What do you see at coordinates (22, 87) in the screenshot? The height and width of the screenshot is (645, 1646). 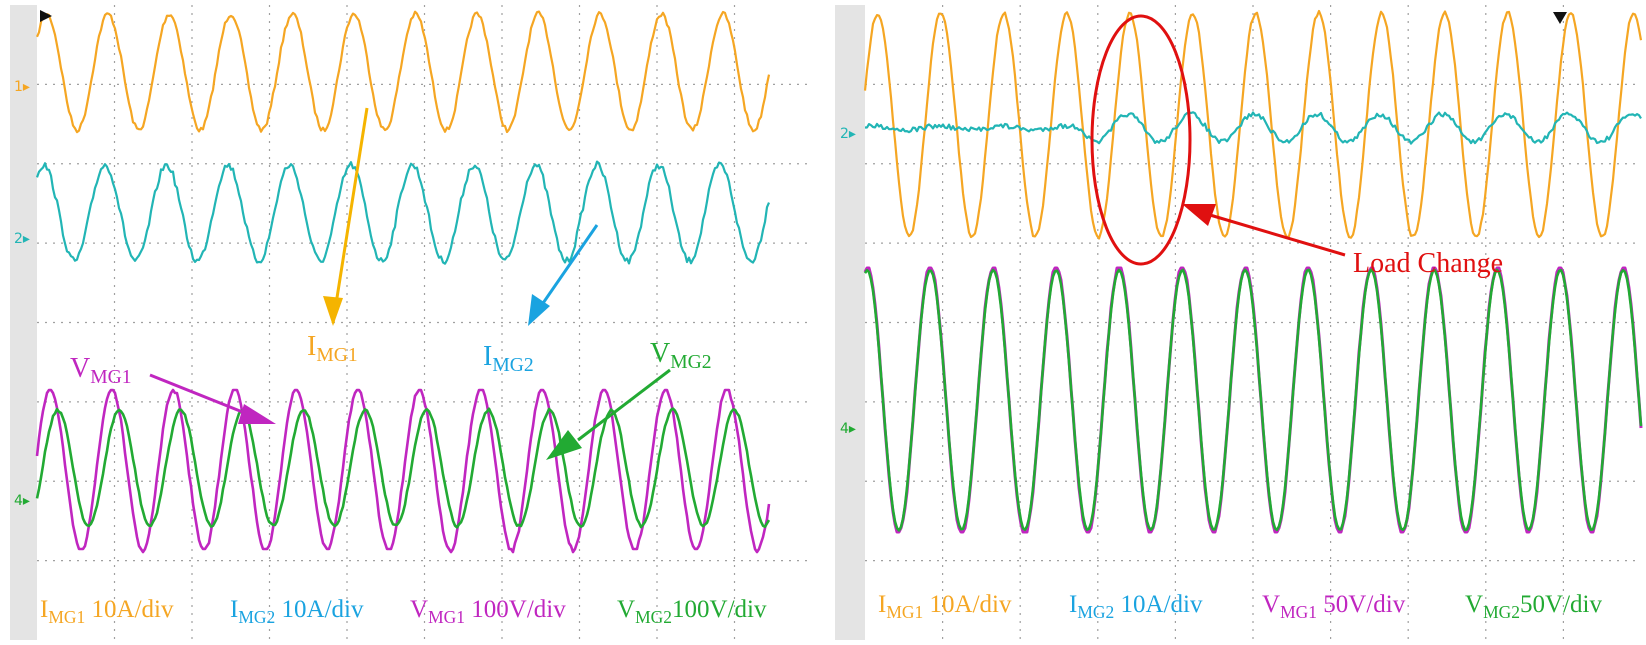 I see `channel-marker-1: 1▸` at bounding box center [22, 87].